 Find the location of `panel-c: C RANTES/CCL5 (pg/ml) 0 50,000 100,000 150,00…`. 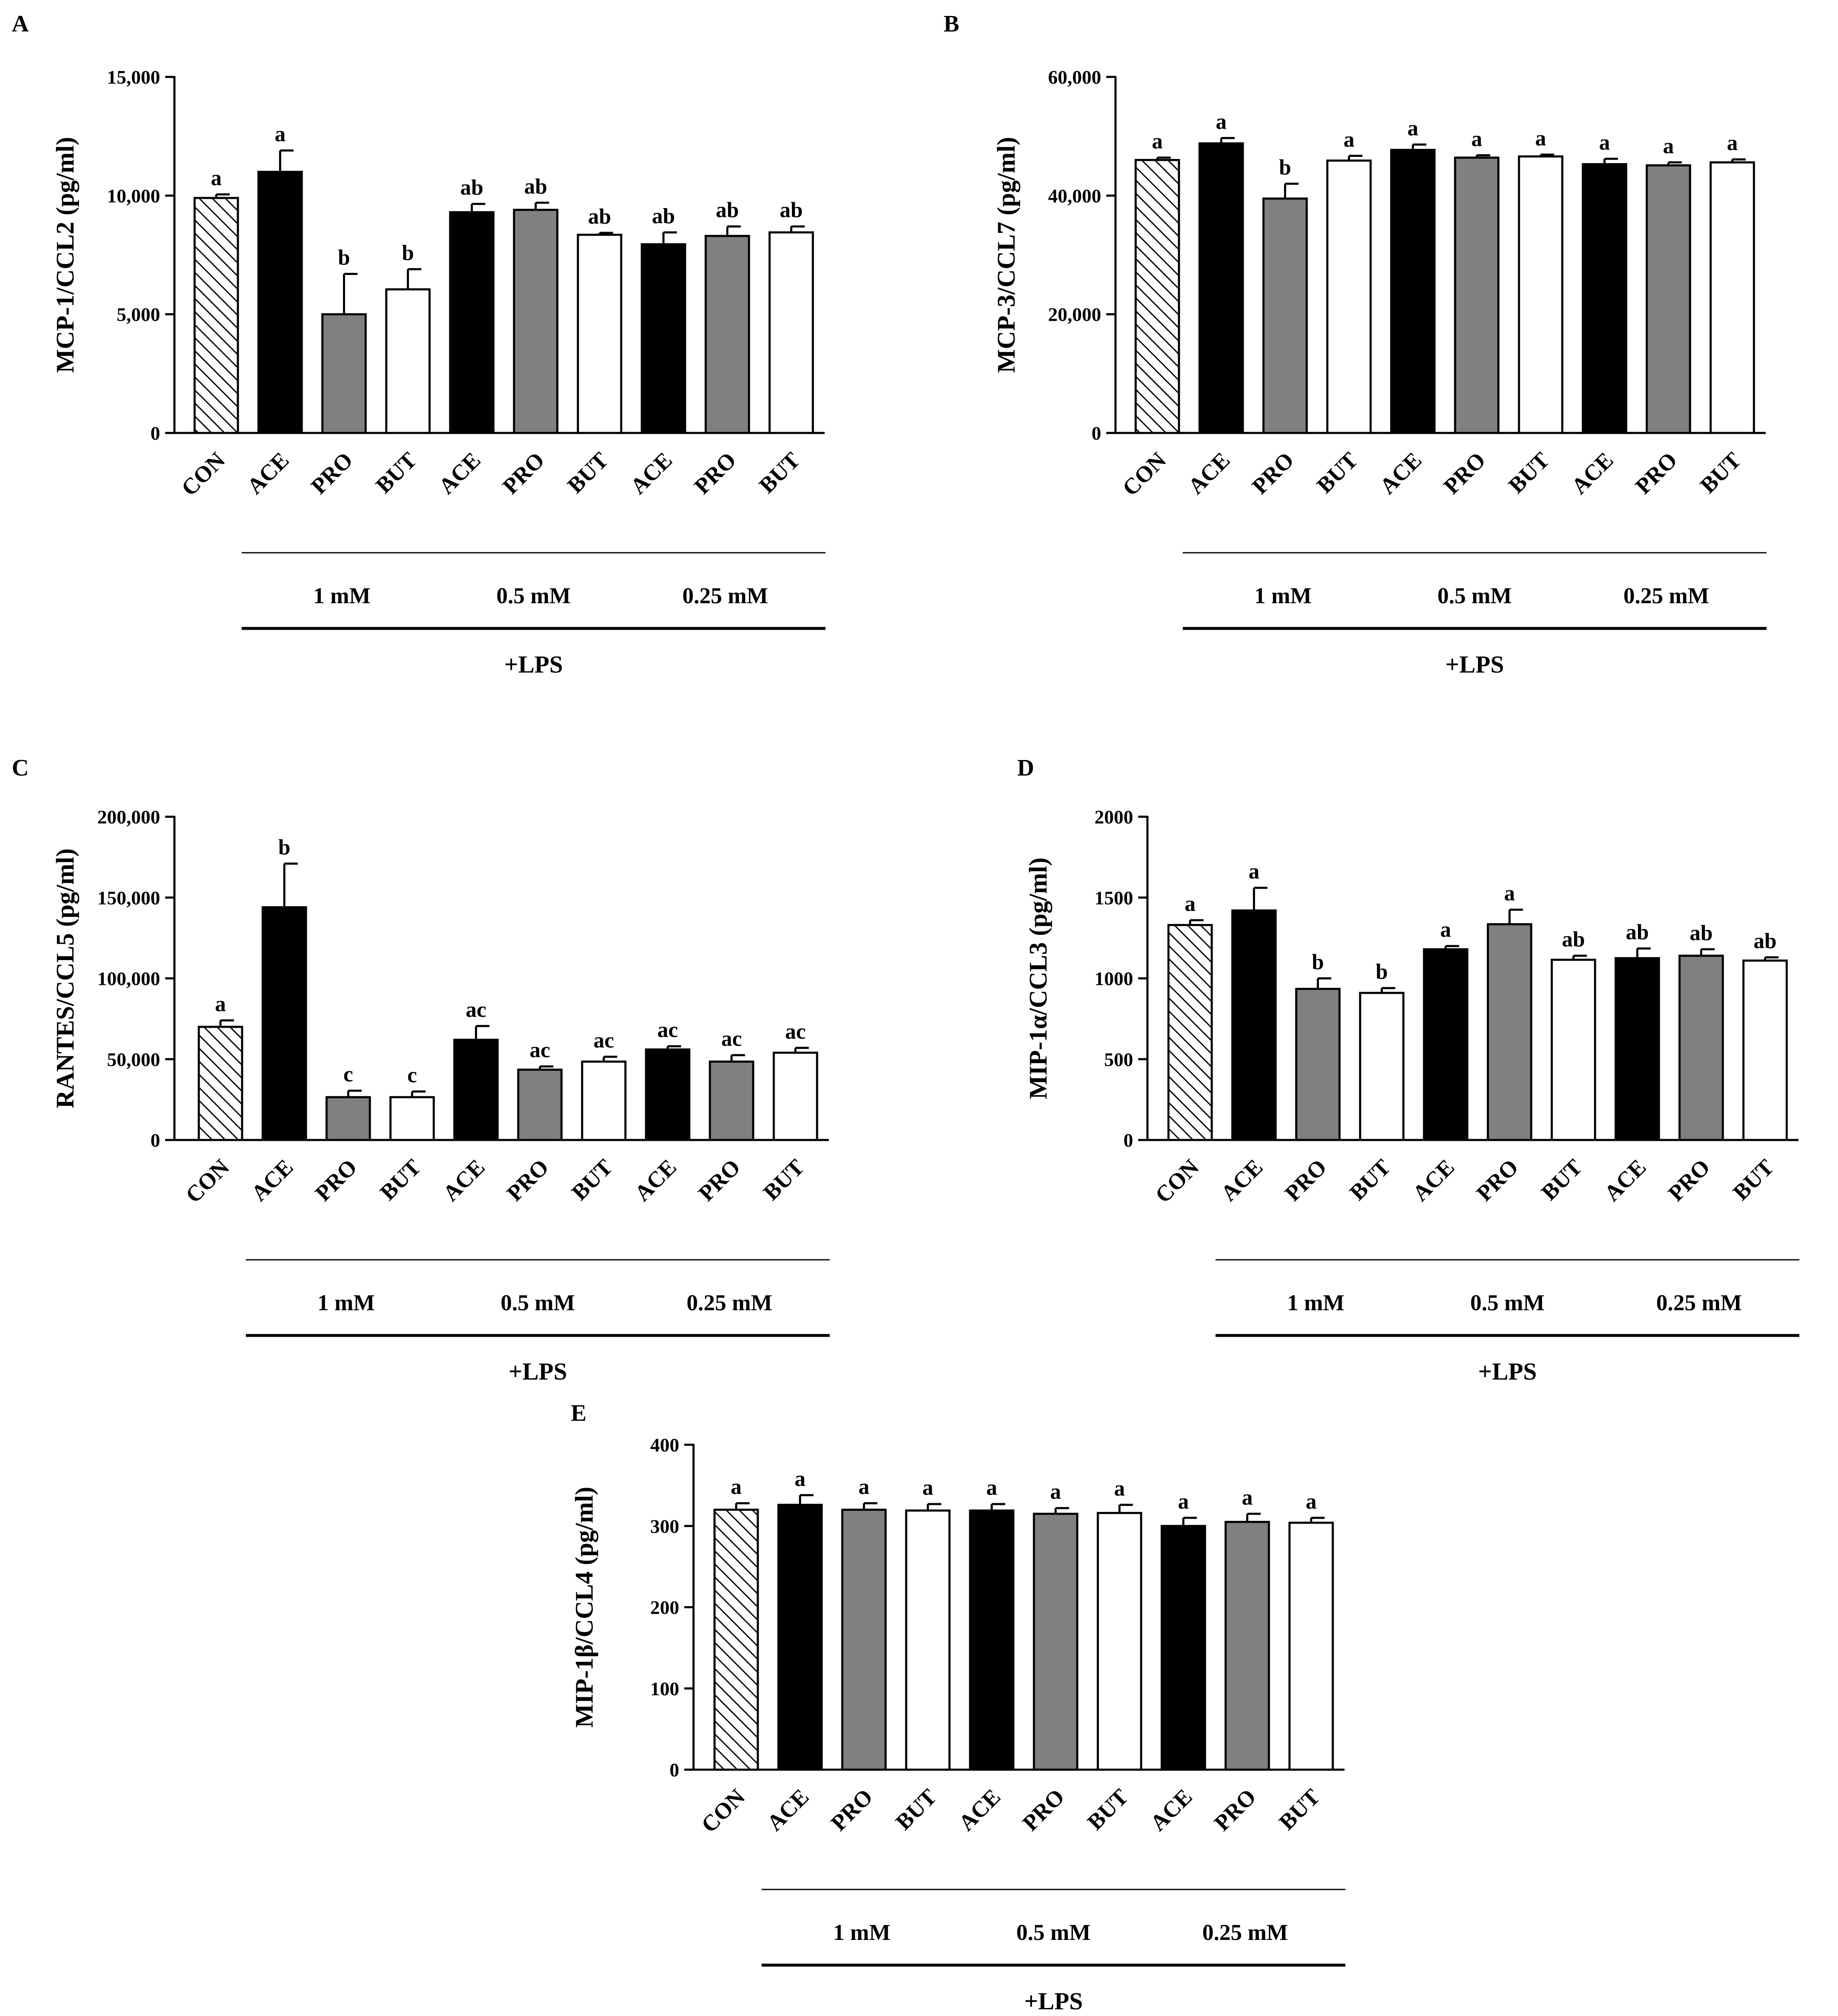

panel-c: C RANTES/CCL5 (pg/ml) 0 50,000 100,000 150,00… is located at coordinates (421, 1070).